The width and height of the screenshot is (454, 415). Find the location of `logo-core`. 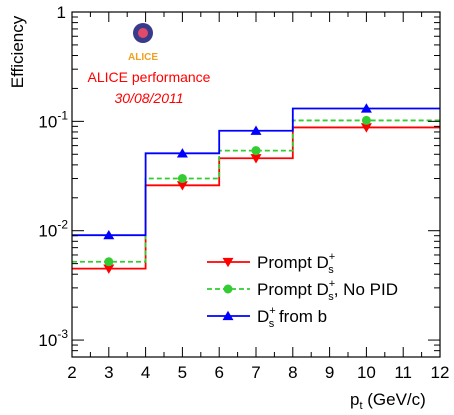

logo-core is located at coordinates (143, 33).